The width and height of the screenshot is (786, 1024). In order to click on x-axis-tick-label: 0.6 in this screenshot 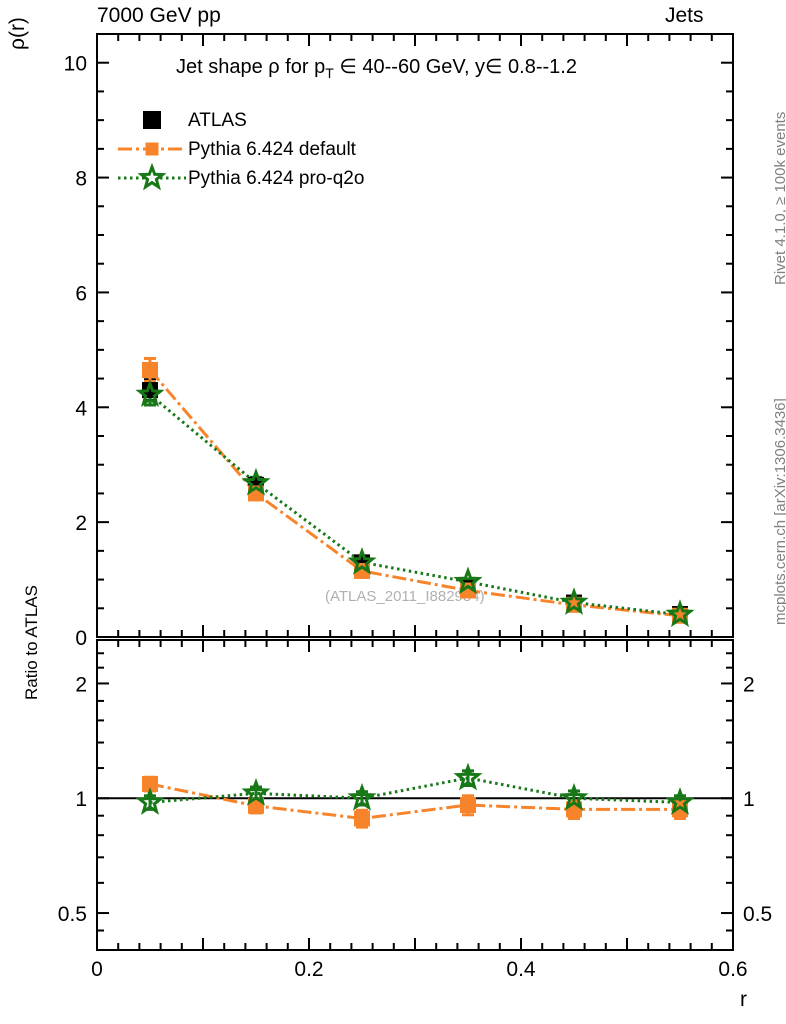, I will do `click(732, 969)`.